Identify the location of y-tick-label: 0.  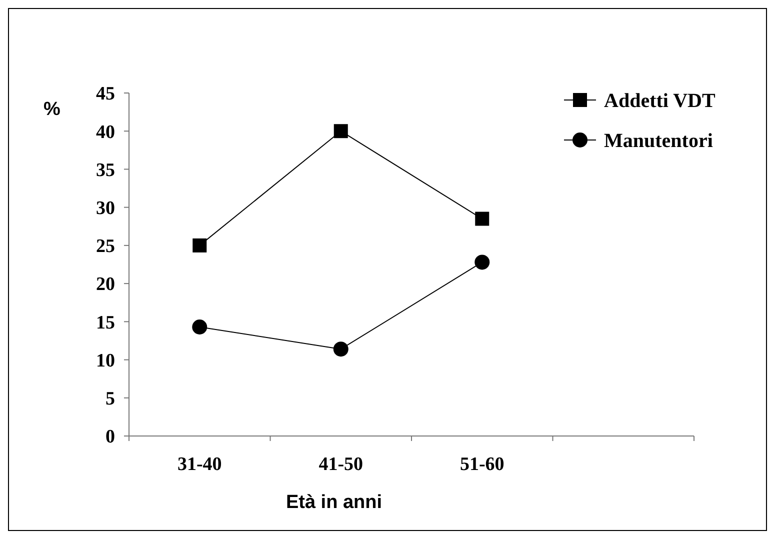
(110, 437).